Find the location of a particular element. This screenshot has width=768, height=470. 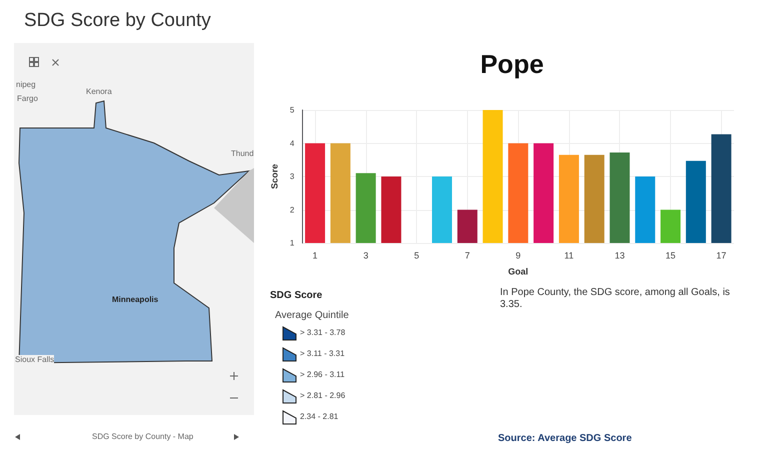

text: > 2.81 - 2.96 is located at coordinates (323, 395).